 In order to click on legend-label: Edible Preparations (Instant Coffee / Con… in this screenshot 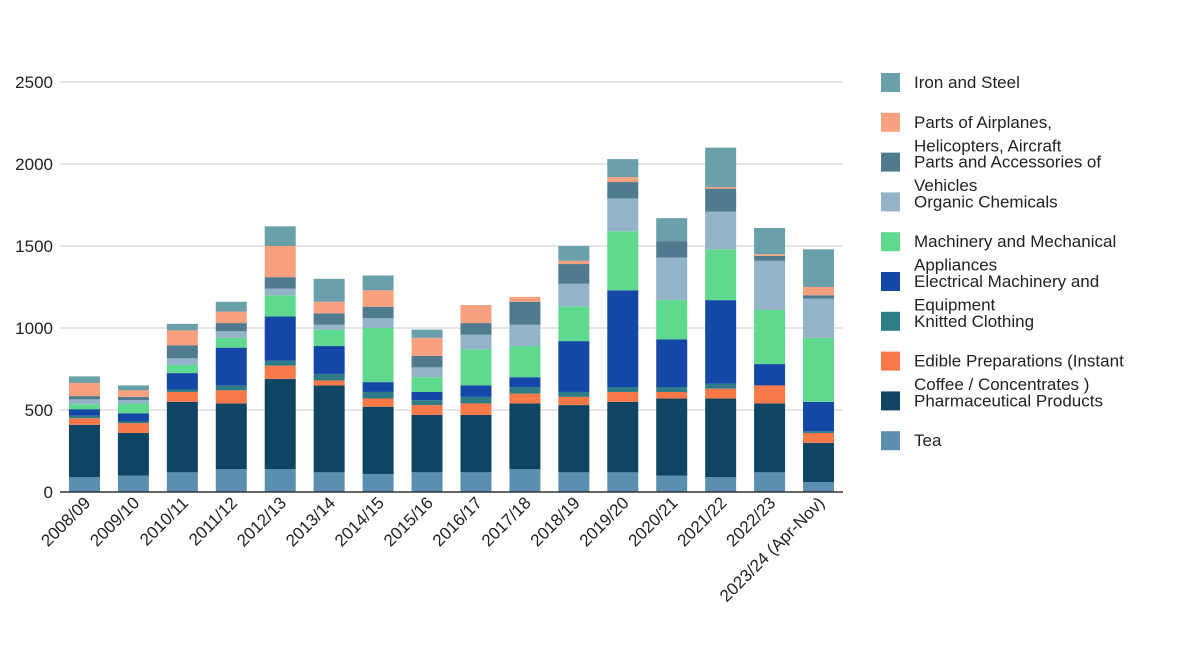, I will do `click(1019, 373)`.